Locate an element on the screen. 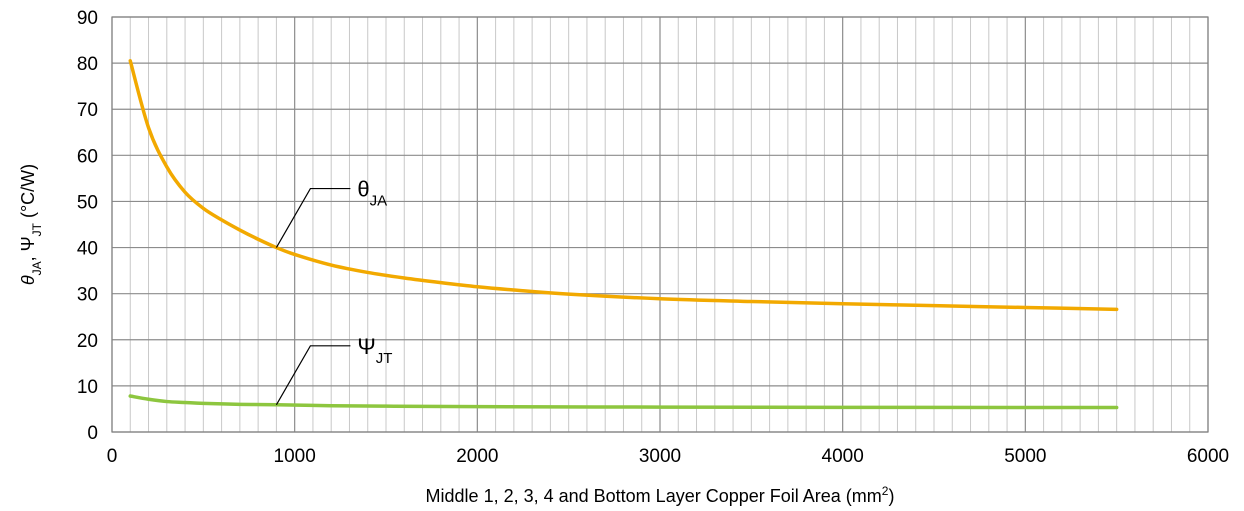  y-axis-title-psi: , Ψ is located at coordinates (28, 248).